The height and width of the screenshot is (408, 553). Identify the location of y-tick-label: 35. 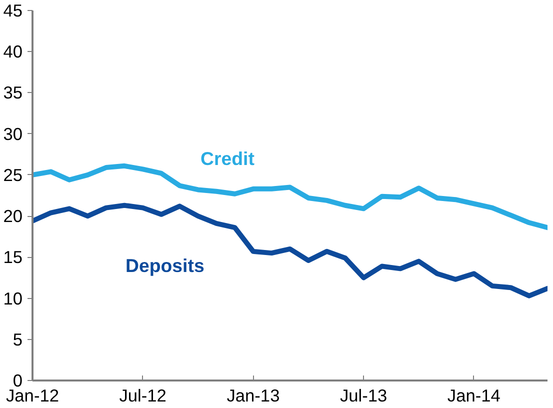
(13, 92).